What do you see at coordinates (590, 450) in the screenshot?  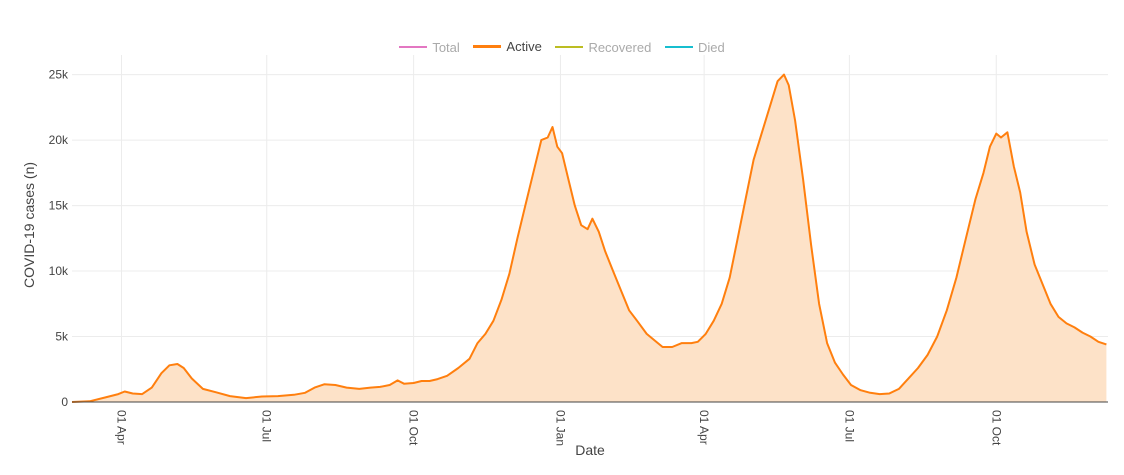 I see `x-axis-label: Date` at bounding box center [590, 450].